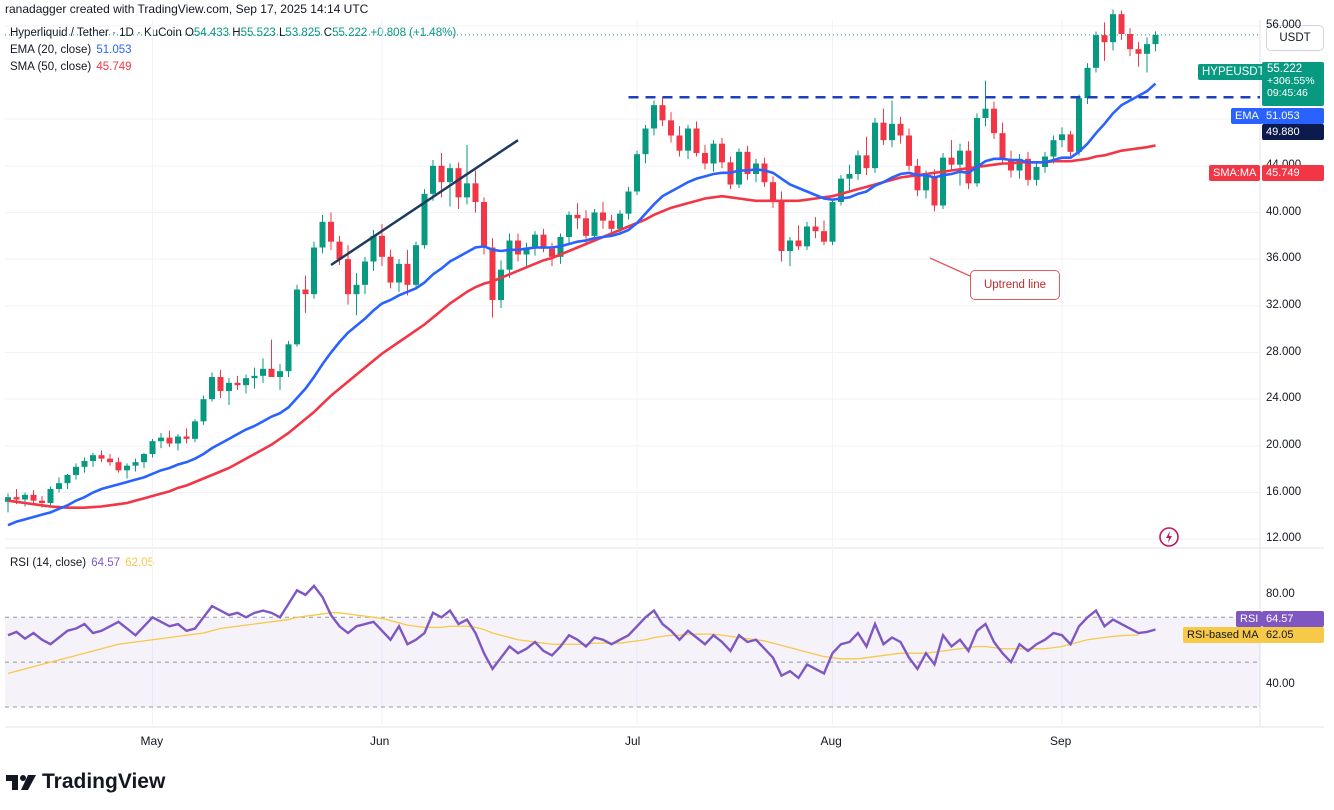 The height and width of the screenshot is (810, 1334). Describe the element at coordinates (1169, 537) in the screenshot. I see `lightning-icon` at that location.